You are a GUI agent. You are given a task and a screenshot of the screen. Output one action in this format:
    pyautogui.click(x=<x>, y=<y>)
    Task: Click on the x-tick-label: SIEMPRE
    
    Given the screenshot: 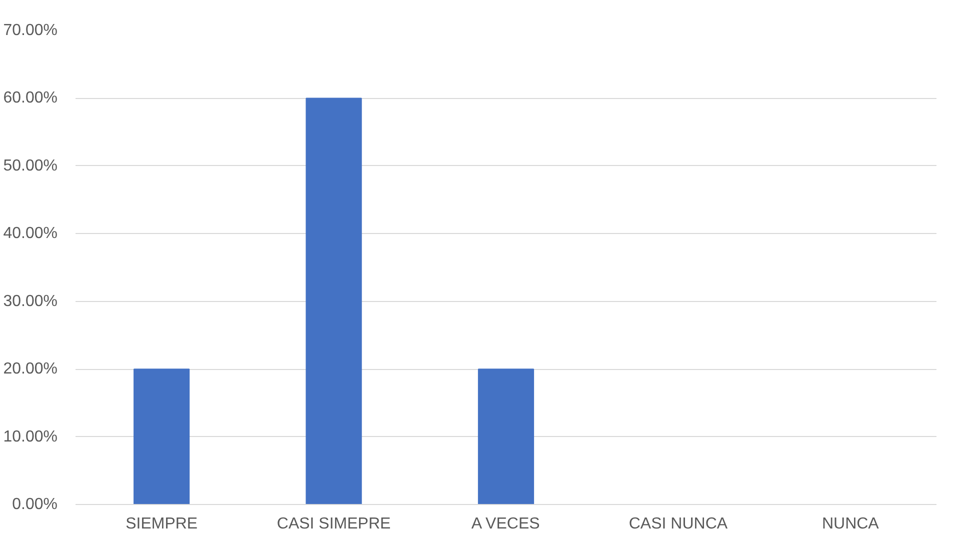 What is the action you would take?
    pyautogui.click(x=162, y=524)
    